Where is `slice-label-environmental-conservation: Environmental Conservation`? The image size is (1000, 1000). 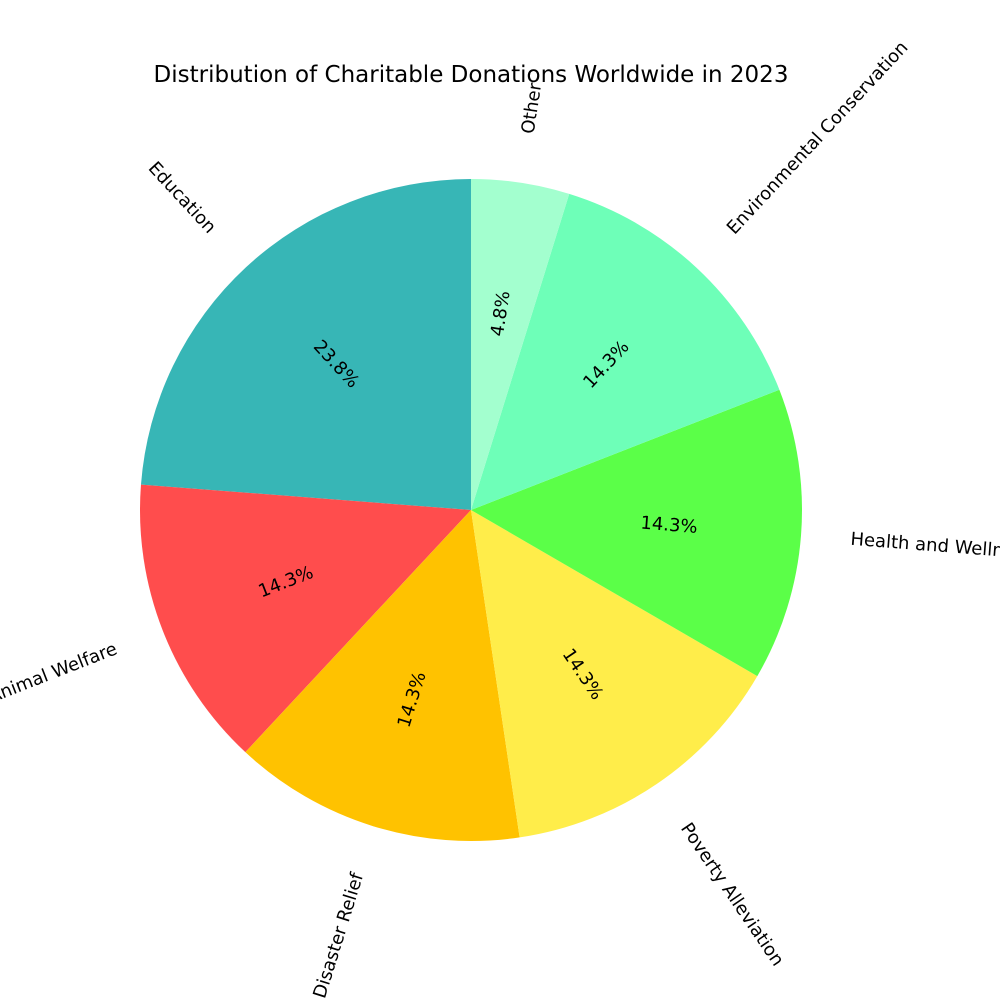
slice-label-environmental-conservation: Environmental Conservation is located at coordinates (818, 137).